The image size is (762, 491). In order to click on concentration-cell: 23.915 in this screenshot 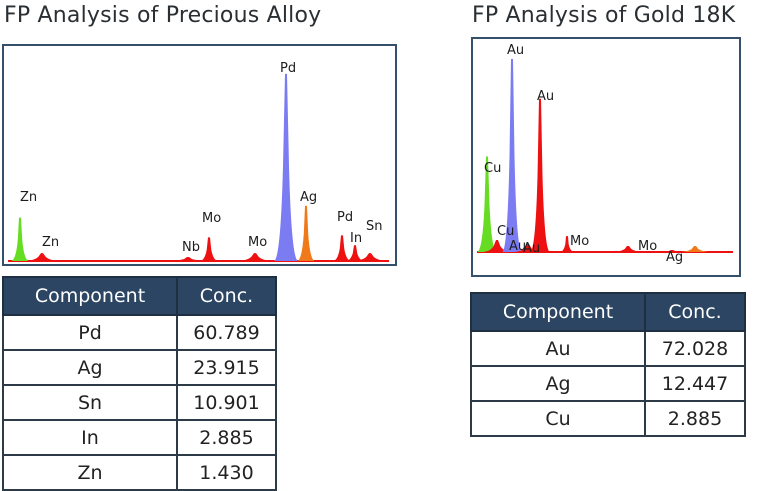, I will do `click(226, 367)`.